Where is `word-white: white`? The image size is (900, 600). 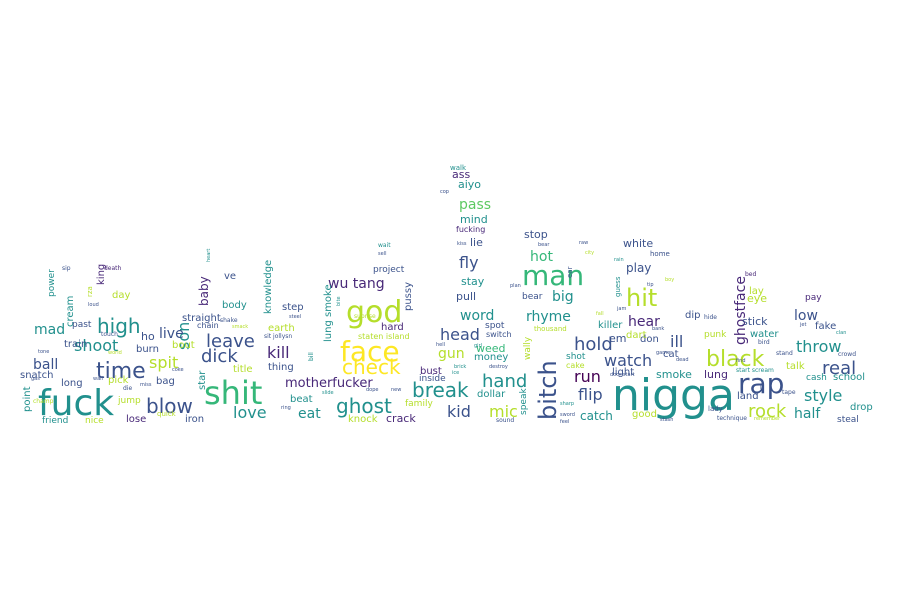
word-white: white is located at coordinates (638, 243).